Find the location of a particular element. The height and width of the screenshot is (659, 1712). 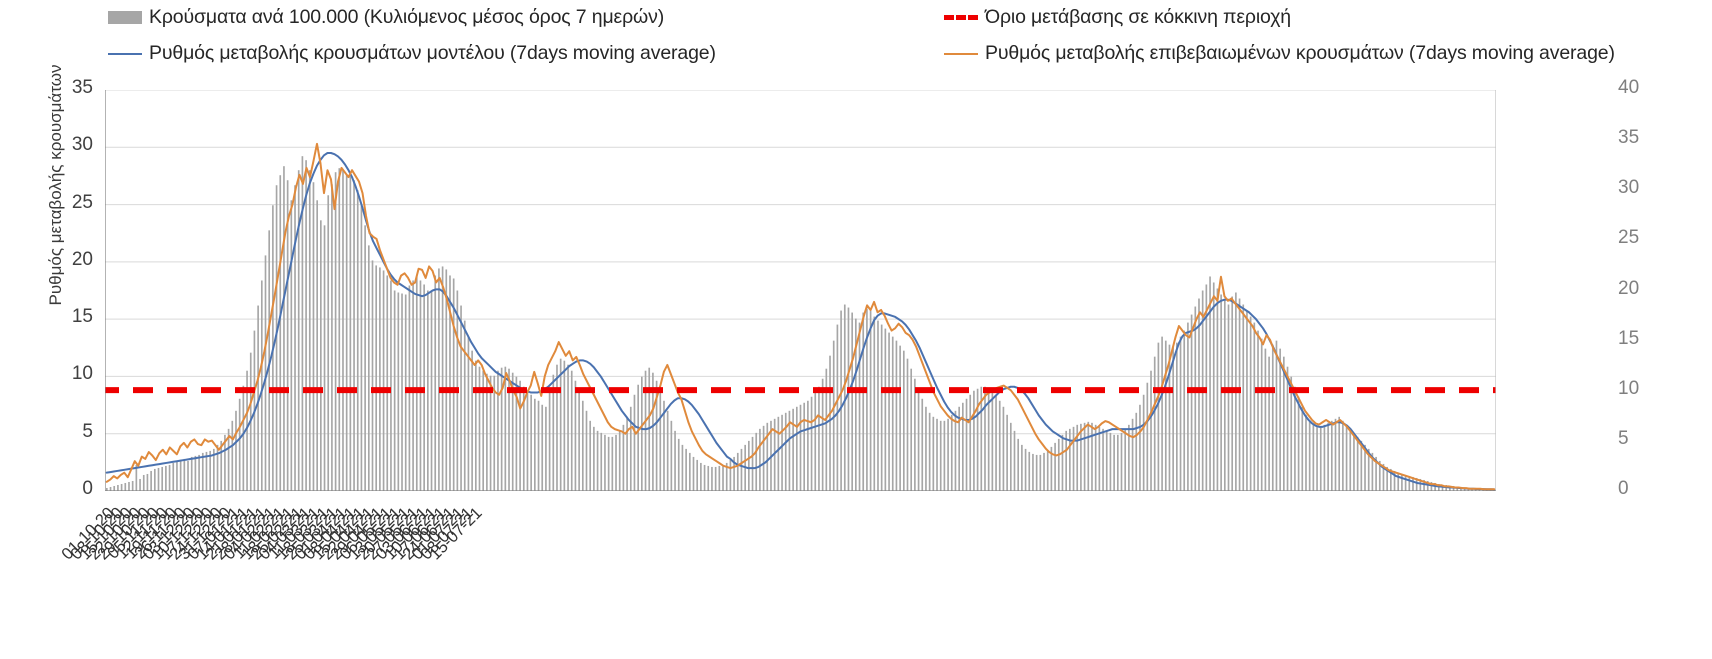

legend-label-red-threshold: Όριο μετάβασης σε κόκκινη περιοχή is located at coordinates (1138, 17).